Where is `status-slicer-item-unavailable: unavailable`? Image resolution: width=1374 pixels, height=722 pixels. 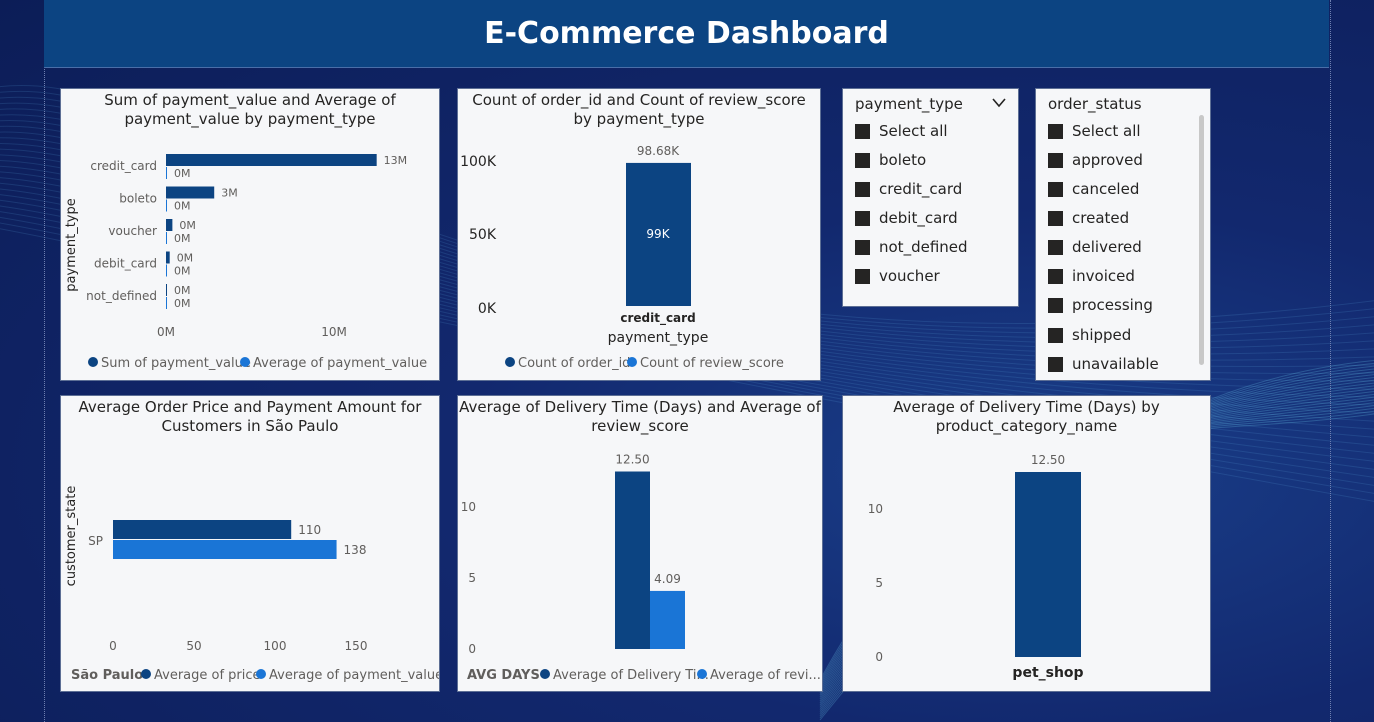
status-slicer-item-unavailable: unavailable is located at coordinates (1103, 364).